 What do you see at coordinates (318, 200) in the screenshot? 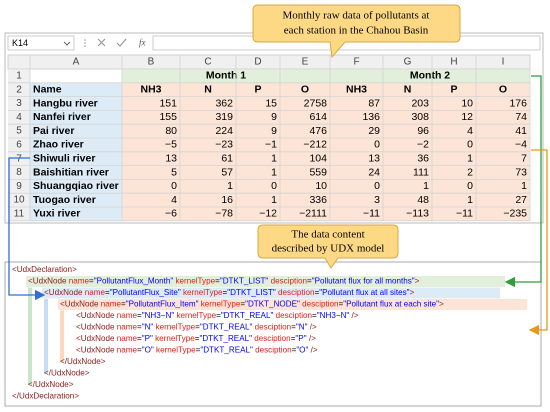
I see `value-cell: 336` at bounding box center [318, 200].